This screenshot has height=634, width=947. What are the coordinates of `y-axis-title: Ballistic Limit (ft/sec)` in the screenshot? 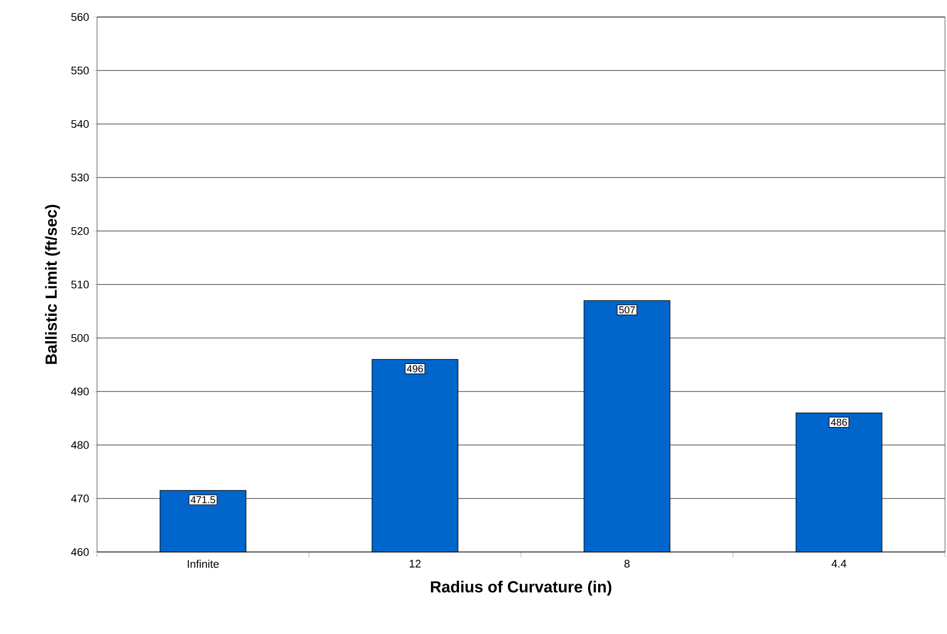 It's located at (52, 284).